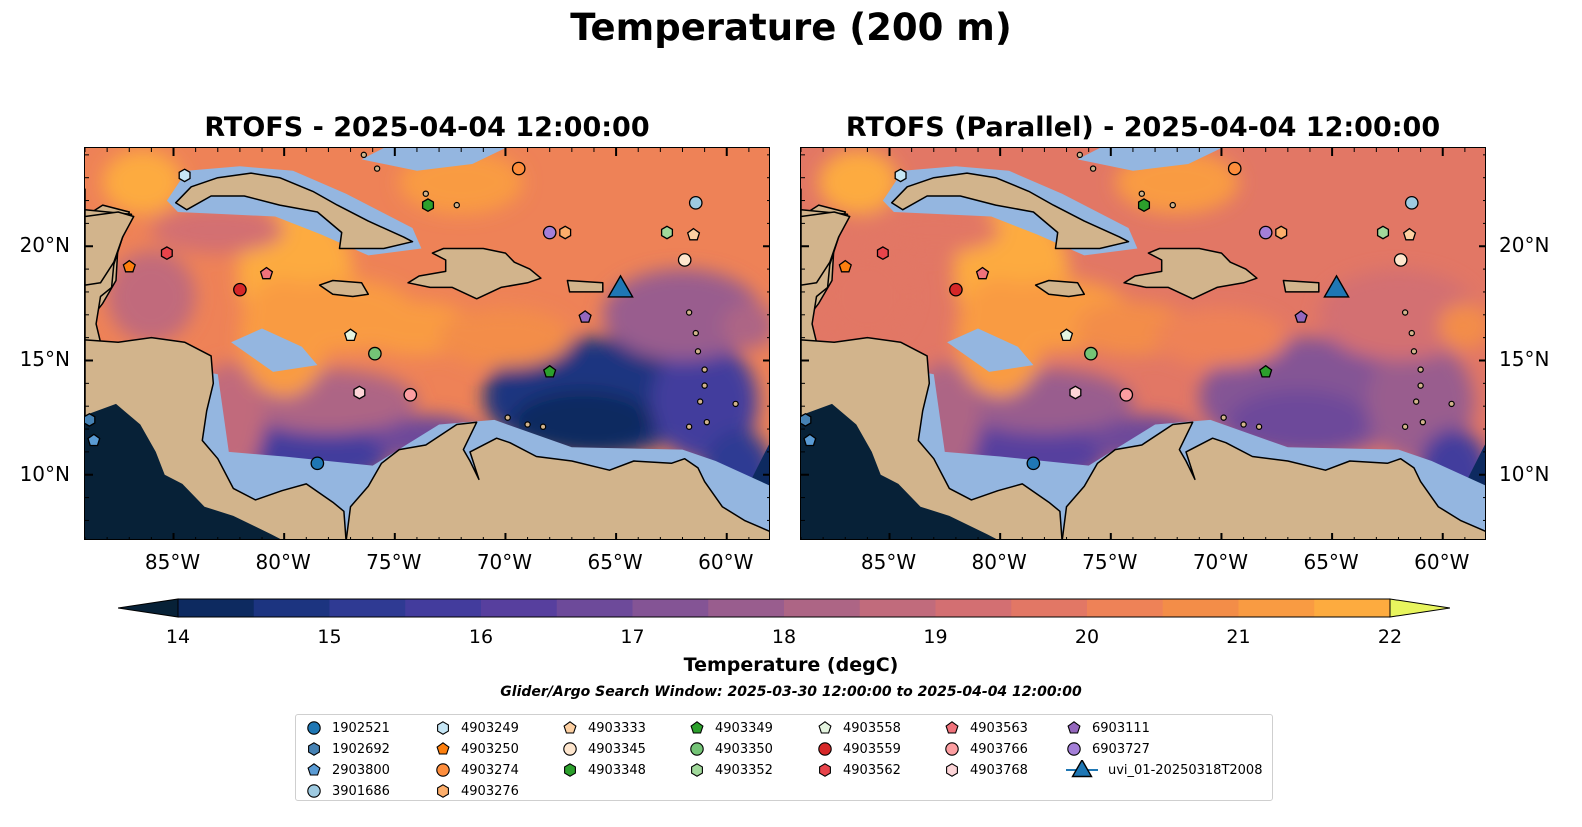 This screenshot has width=1582, height=827. I want to click on legend-label: 4903350, so click(744, 749).